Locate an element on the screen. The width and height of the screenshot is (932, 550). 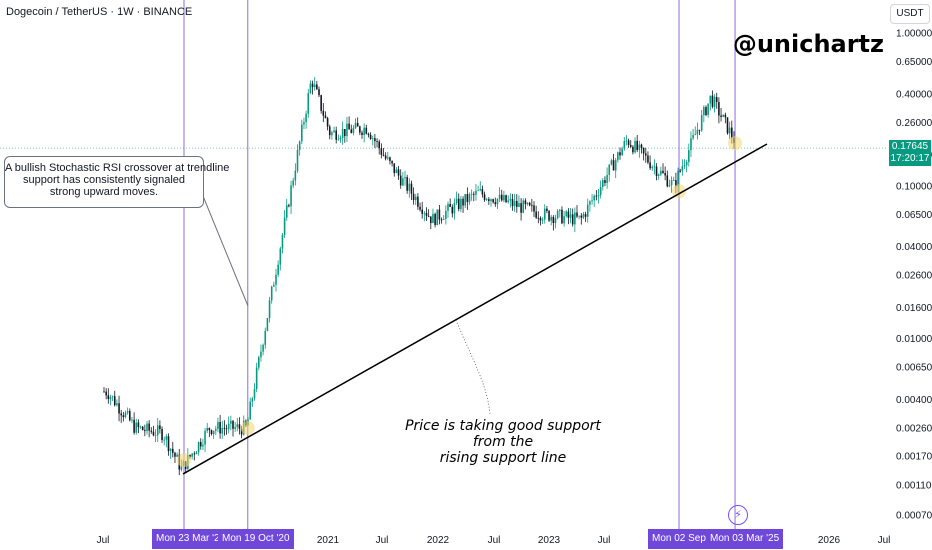
x-tick-label: 2022 is located at coordinates (438, 540).